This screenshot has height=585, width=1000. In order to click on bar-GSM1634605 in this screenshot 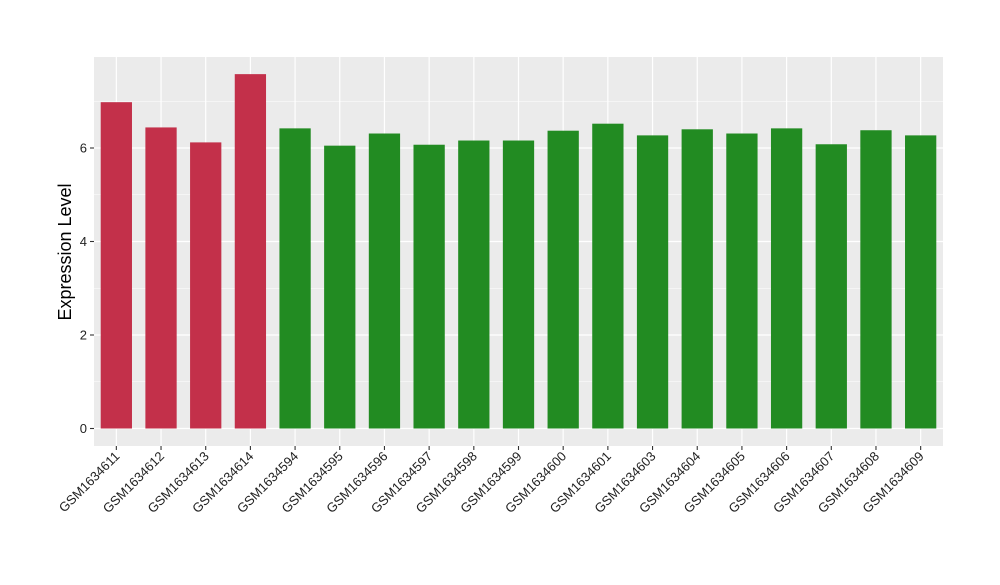, I will do `click(742, 281)`.